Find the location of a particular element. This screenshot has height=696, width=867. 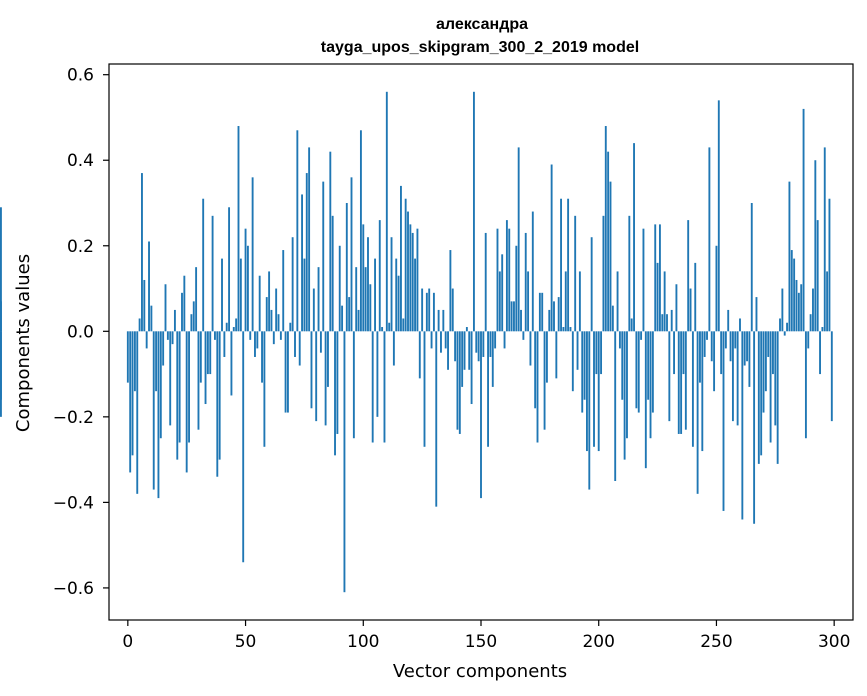

y-axis-label: Components values is located at coordinates (23, 343).